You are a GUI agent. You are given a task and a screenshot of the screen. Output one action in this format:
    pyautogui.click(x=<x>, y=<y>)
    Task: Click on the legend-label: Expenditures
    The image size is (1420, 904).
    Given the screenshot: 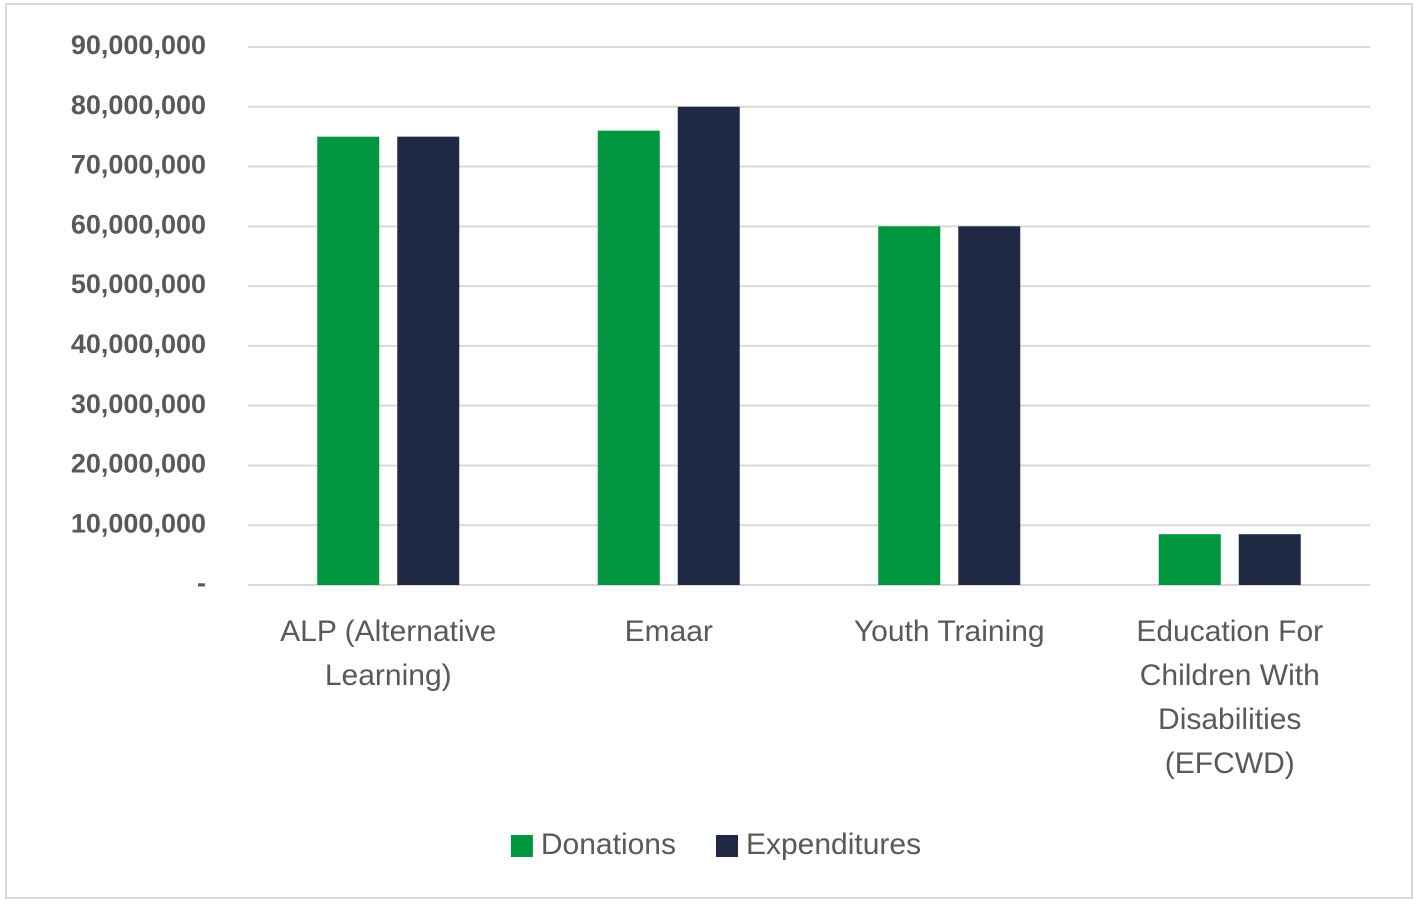 What is the action you would take?
    pyautogui.click(x=833, y=844)
    